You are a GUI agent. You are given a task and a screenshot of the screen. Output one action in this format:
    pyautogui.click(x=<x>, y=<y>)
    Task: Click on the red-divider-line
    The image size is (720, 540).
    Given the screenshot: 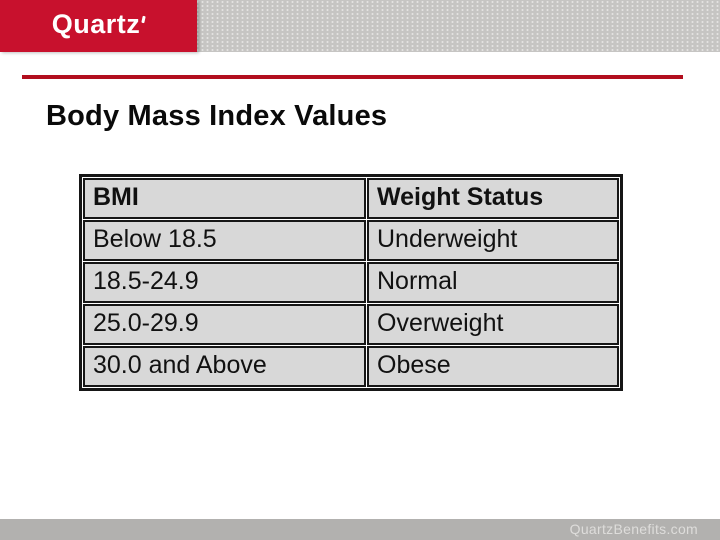 What is the action you would take?
    pyautogui.click(x=352, y=77)
    